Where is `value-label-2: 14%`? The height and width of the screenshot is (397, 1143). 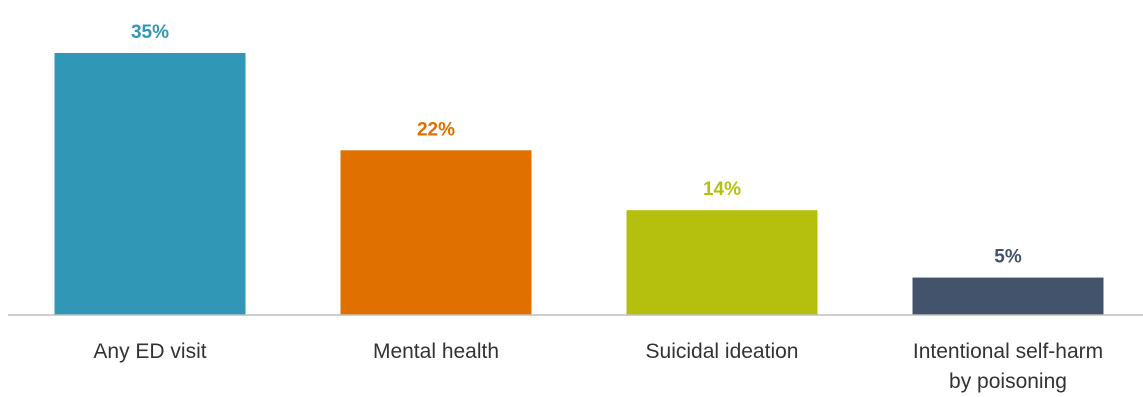 value-label-2: 14% is located at coordinates (722, 189).